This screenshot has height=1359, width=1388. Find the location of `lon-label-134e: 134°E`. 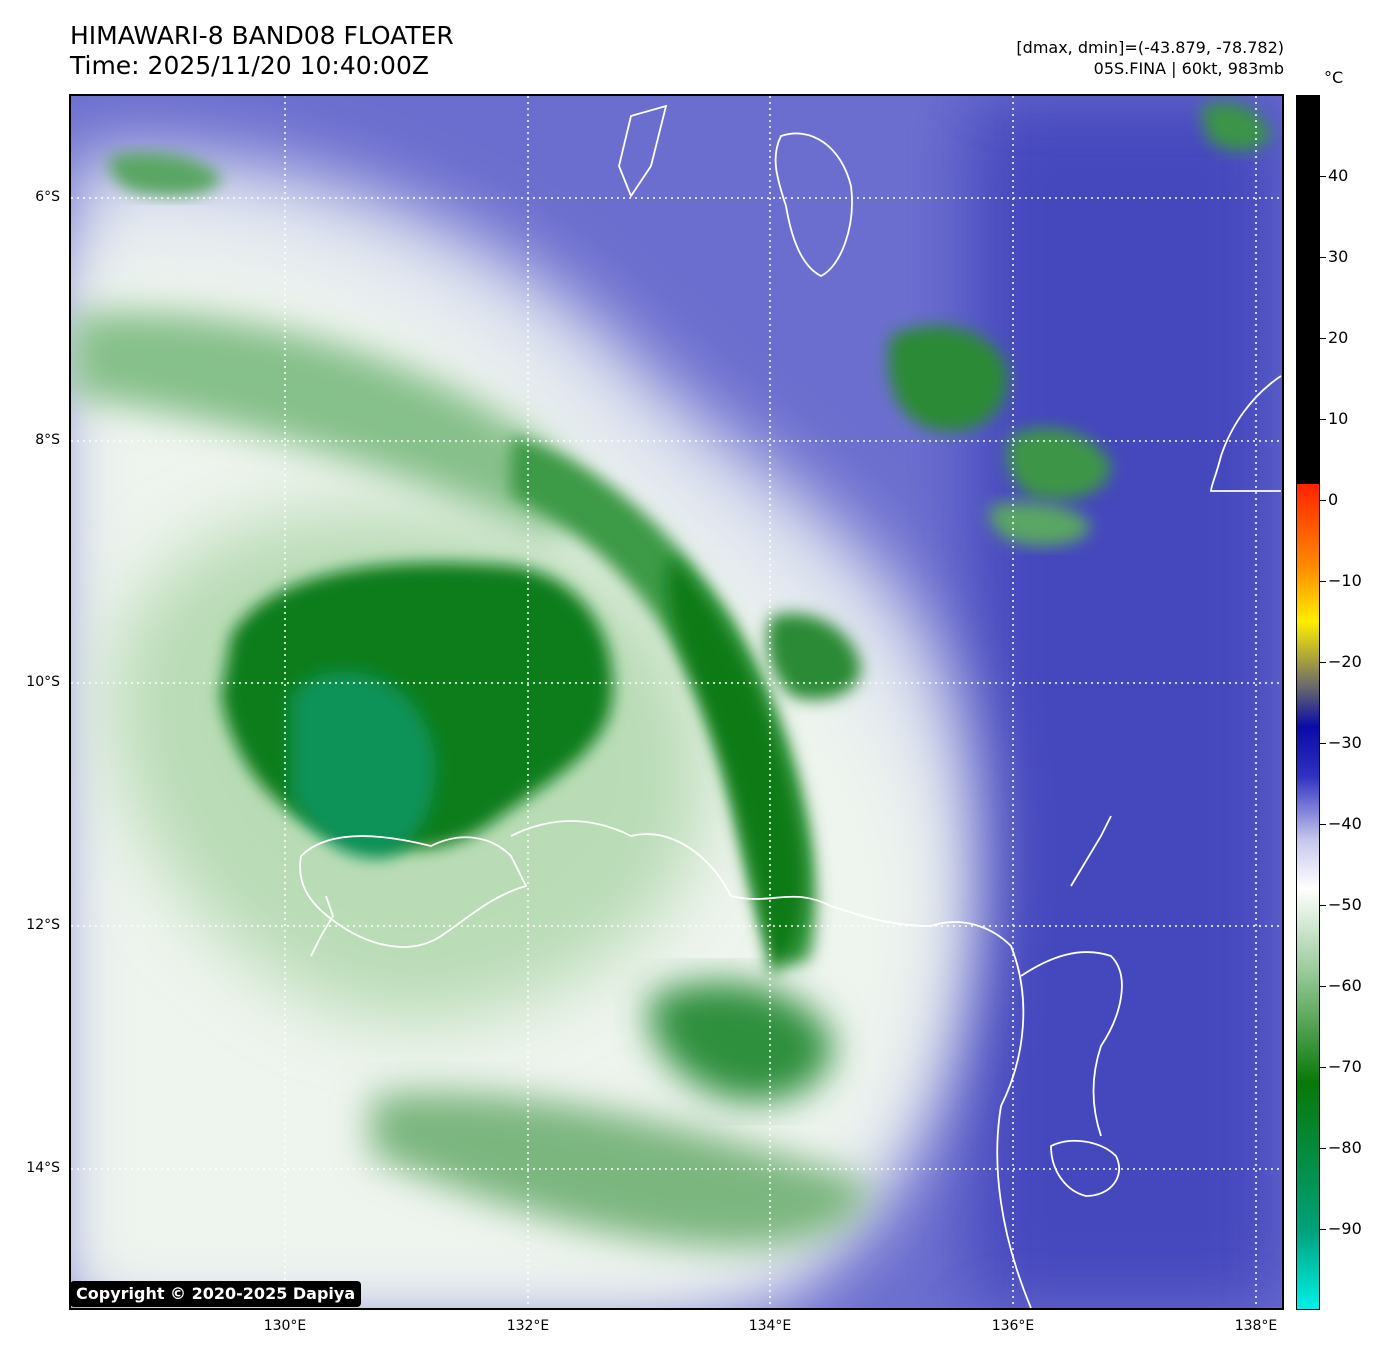

lon-label-134e: 134°E is located at coordinates (770, 1326).